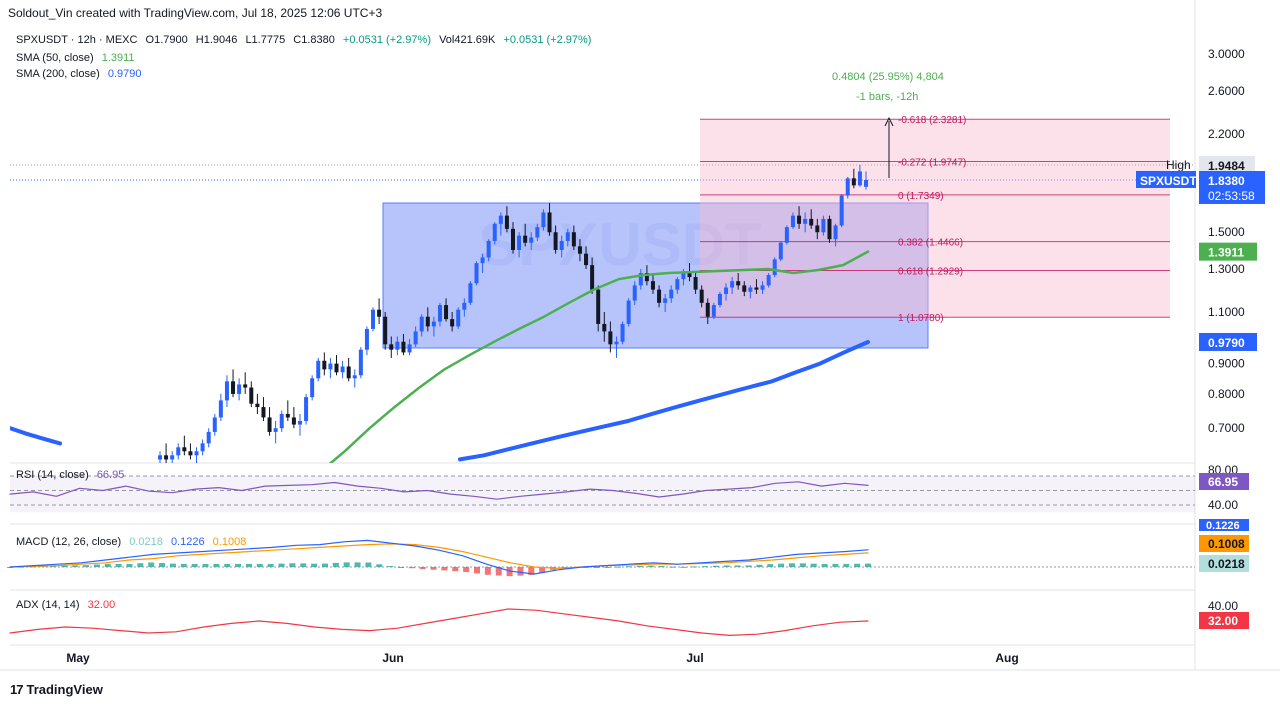 The height and width of the screenshot is (707, 1280). I want to click on adx-value: 32.00, so click(101, 605).